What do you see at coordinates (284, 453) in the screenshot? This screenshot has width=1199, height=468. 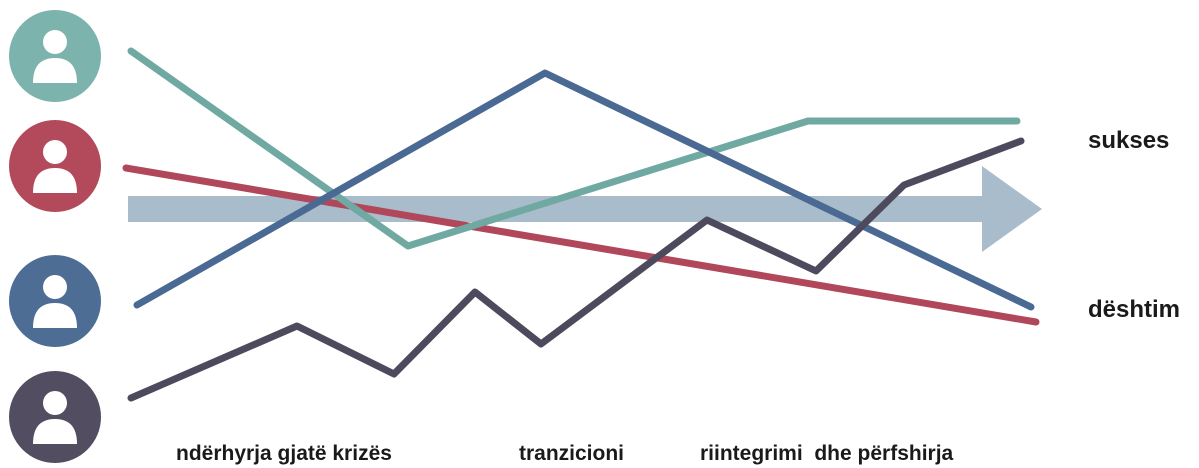 I see `stage-label-crisis: ndërhyrja gjatë krizës` at bounding box center [284, 453].